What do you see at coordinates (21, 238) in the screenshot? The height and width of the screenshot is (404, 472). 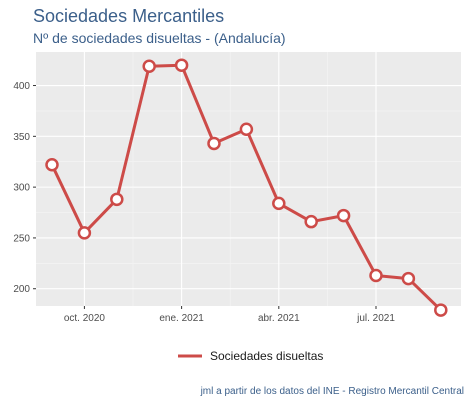 I see `y-tick-label: 250` at bounding box center [21, 238].